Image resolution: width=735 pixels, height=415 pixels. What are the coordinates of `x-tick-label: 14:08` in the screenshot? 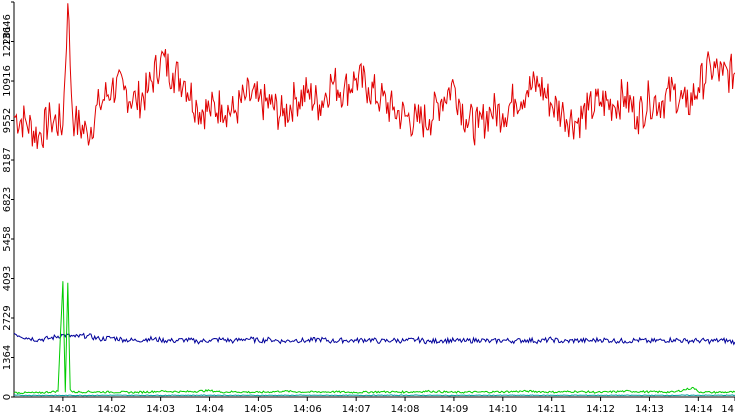 It's located at (405, 409).